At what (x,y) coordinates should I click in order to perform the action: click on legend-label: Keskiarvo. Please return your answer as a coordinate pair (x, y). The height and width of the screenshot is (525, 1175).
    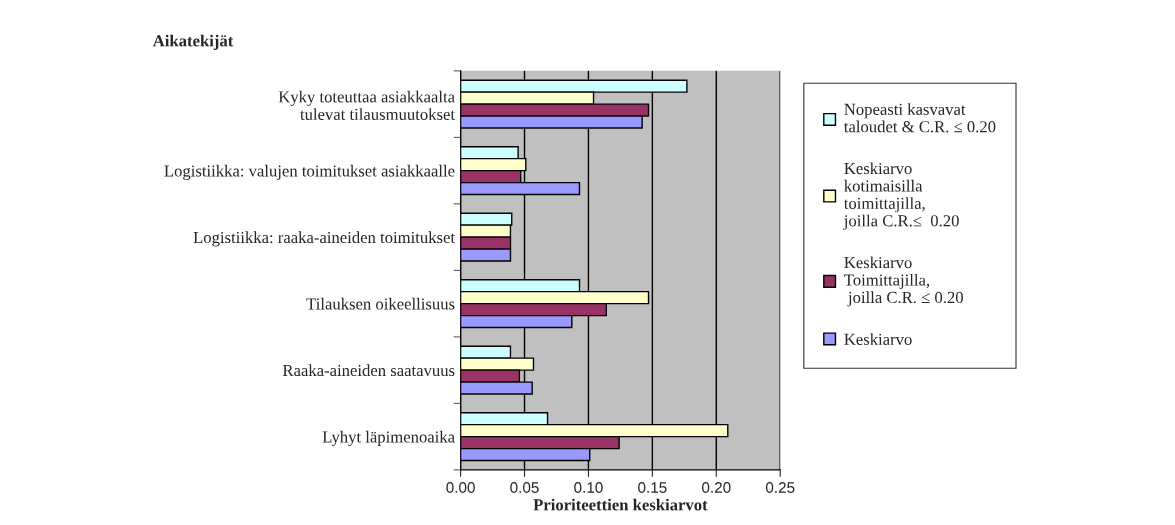
    Looking at the image, I should click on (878, 339).